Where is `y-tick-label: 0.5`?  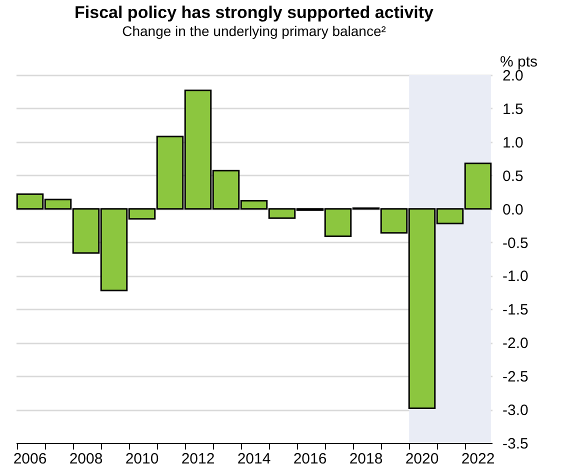 y-tick-label: 0.5 is located at coordinates (513, 176).